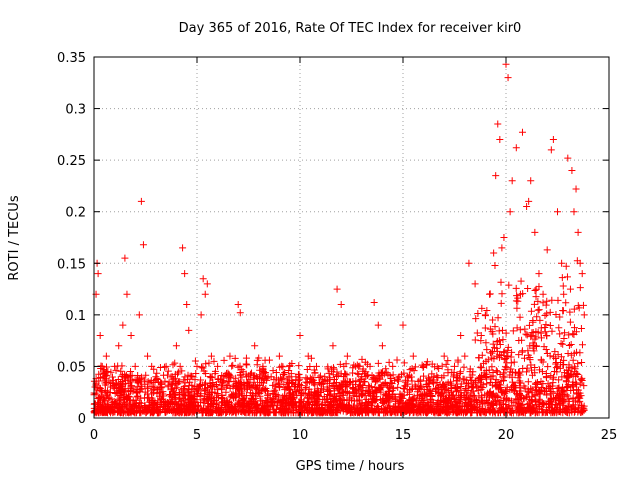 Image resolution: width=640 pixels, height=480 pixels. What do you see at coordinates (609, 435) in the screenshot?
I see `x-tick-label: 25` at bounding box center [609, 435].